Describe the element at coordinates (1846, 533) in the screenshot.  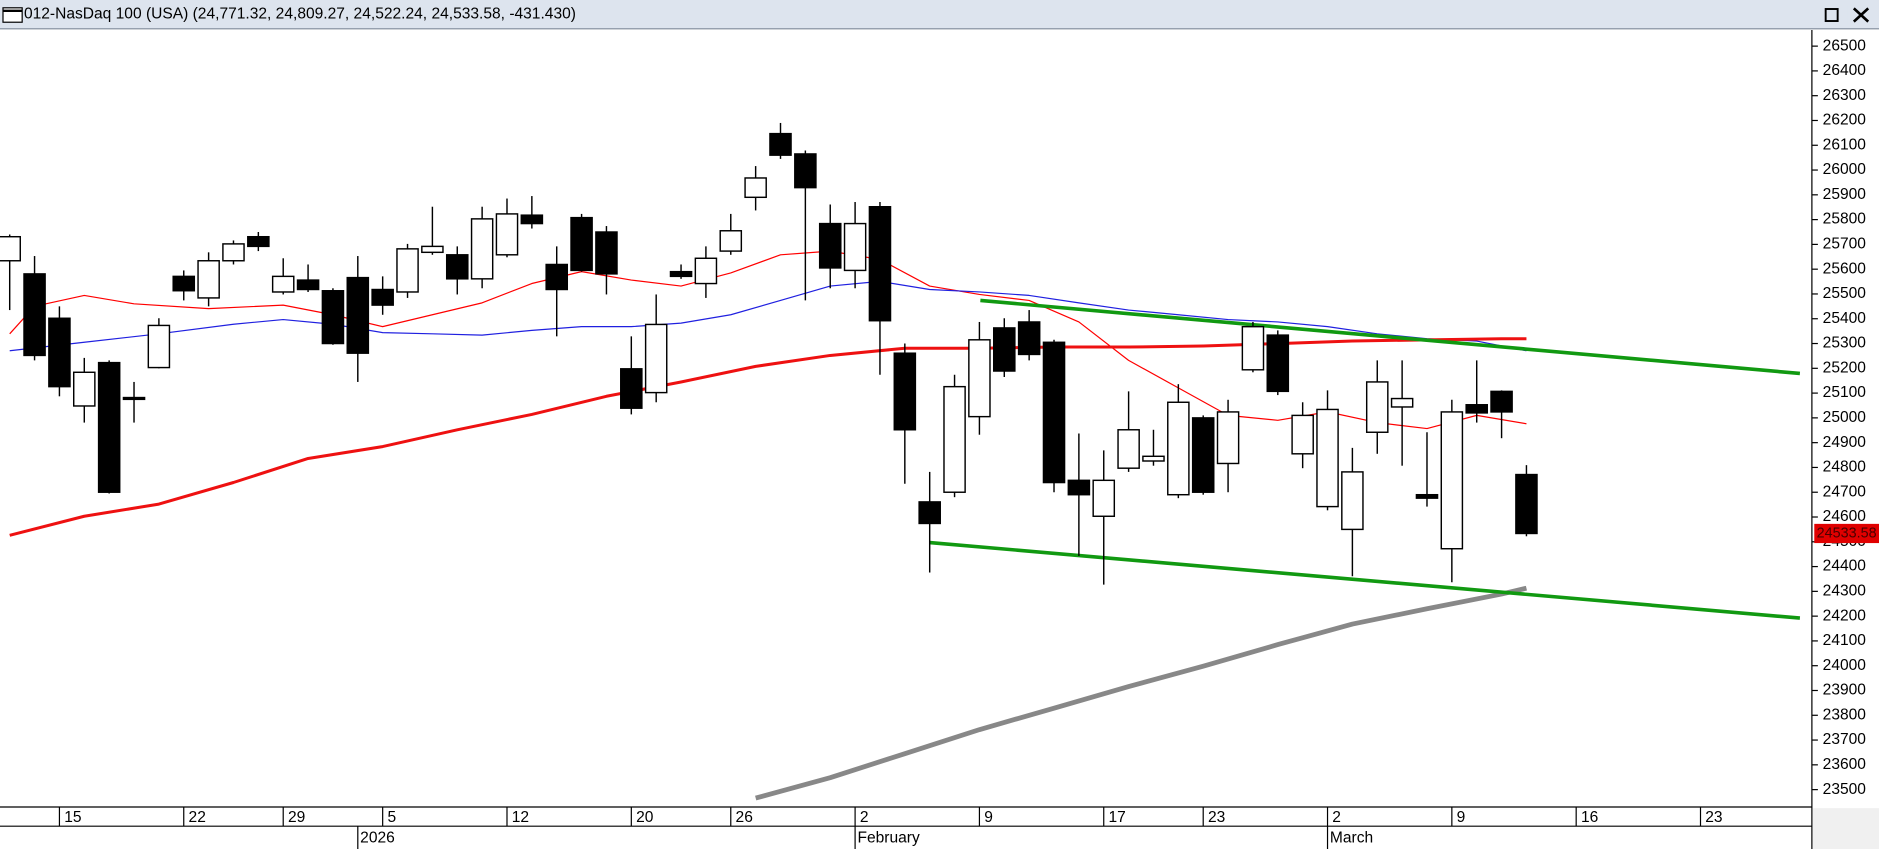
I see `last-price-box` at that location.